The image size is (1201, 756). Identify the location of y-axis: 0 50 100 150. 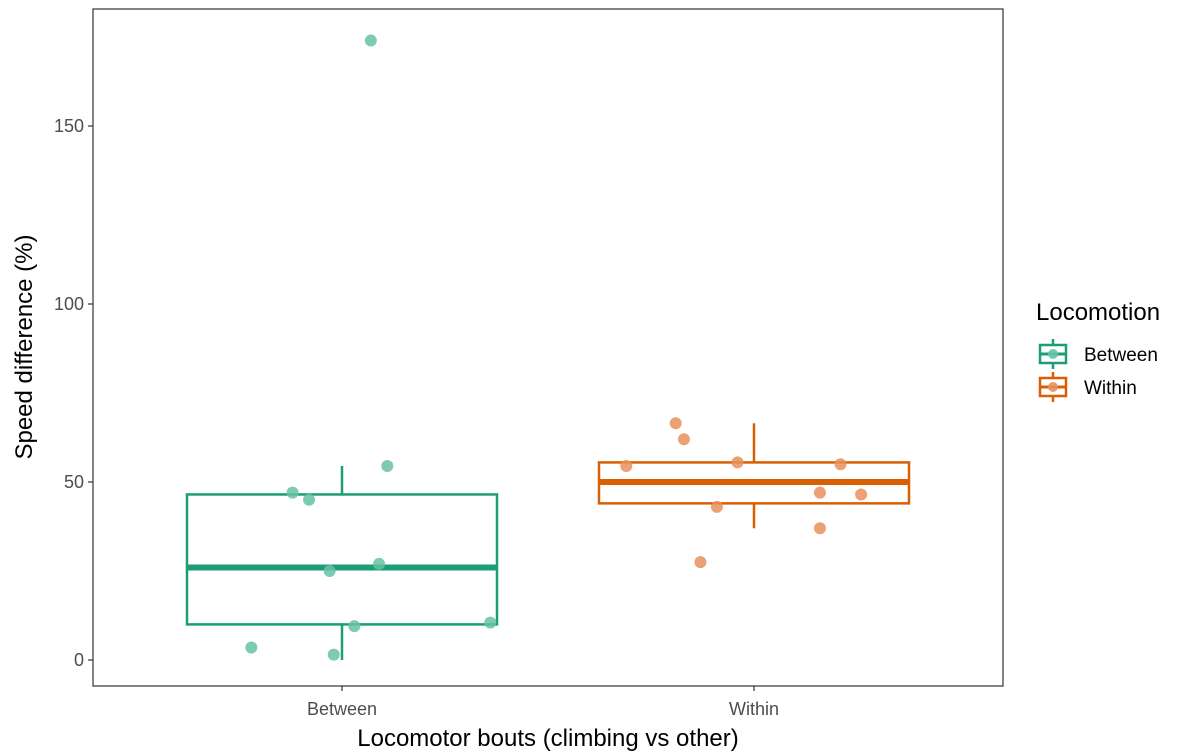
(73, 393).